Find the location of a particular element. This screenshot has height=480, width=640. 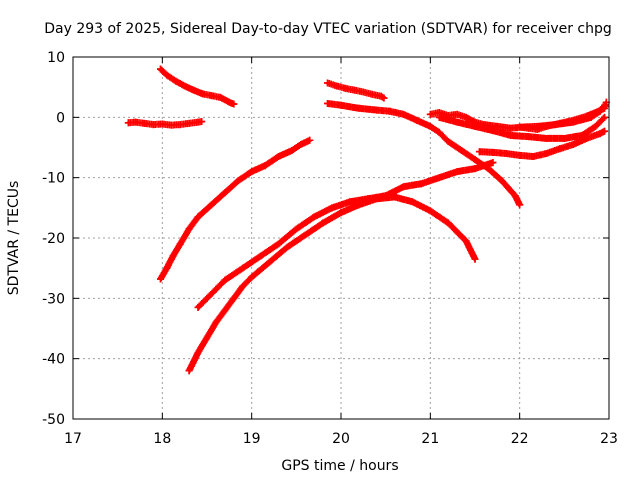

x-tick-label: 22 is located at coordinates (520, 439).